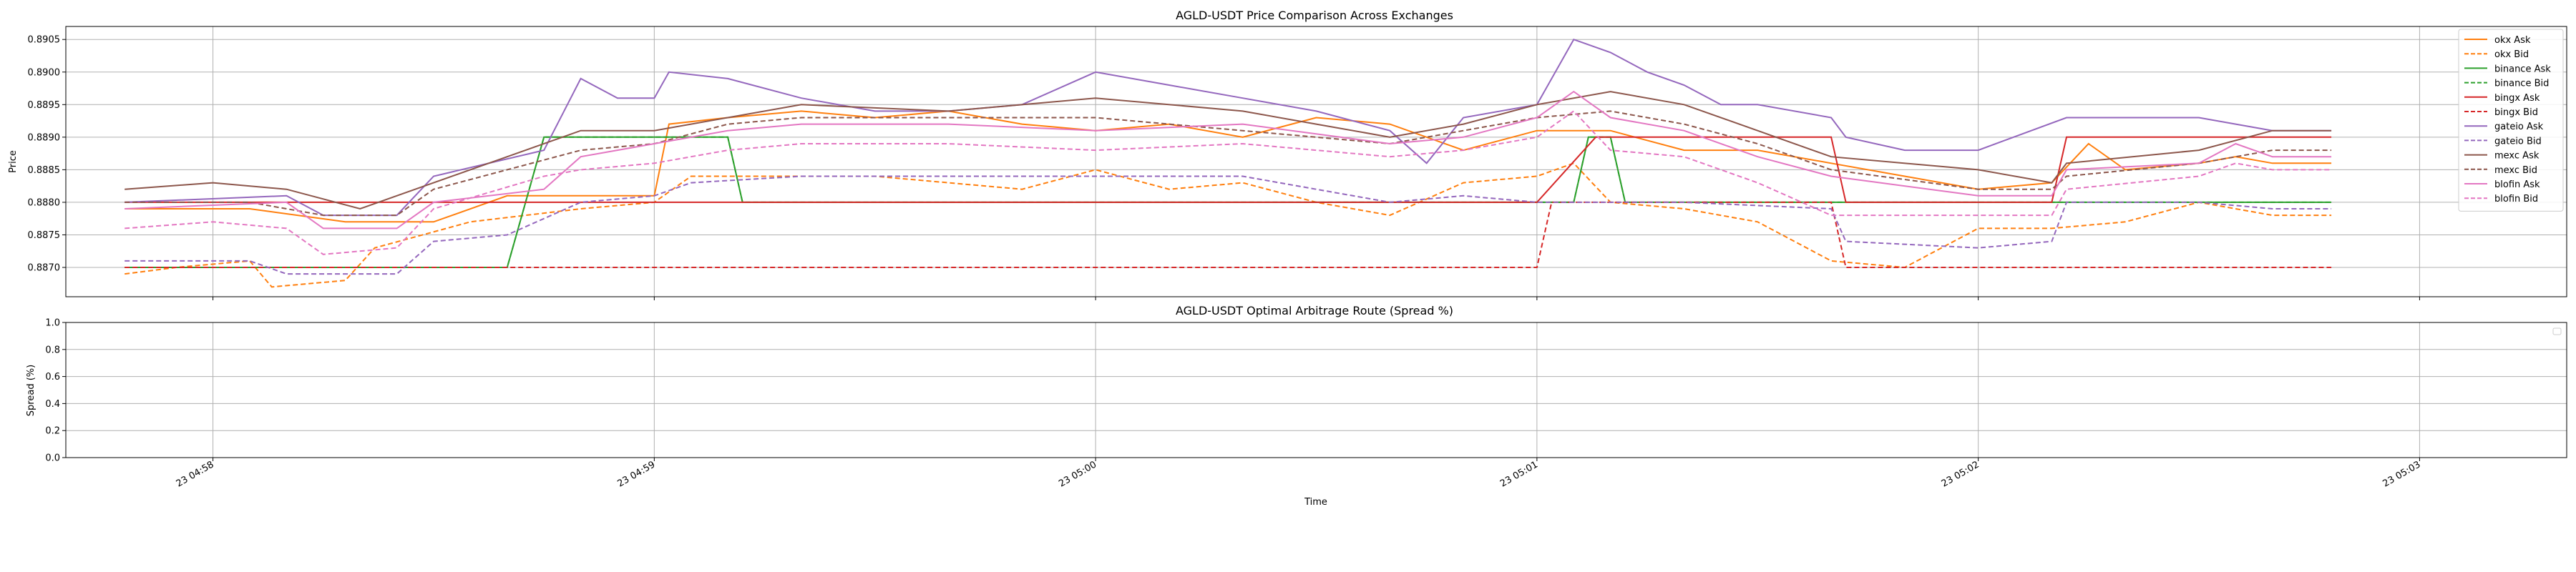 The image size is (2576, 572). Describe the element at coordinates (2517, 98) in the screenshot. I see `legend-entry: bingx Ask` at that location.